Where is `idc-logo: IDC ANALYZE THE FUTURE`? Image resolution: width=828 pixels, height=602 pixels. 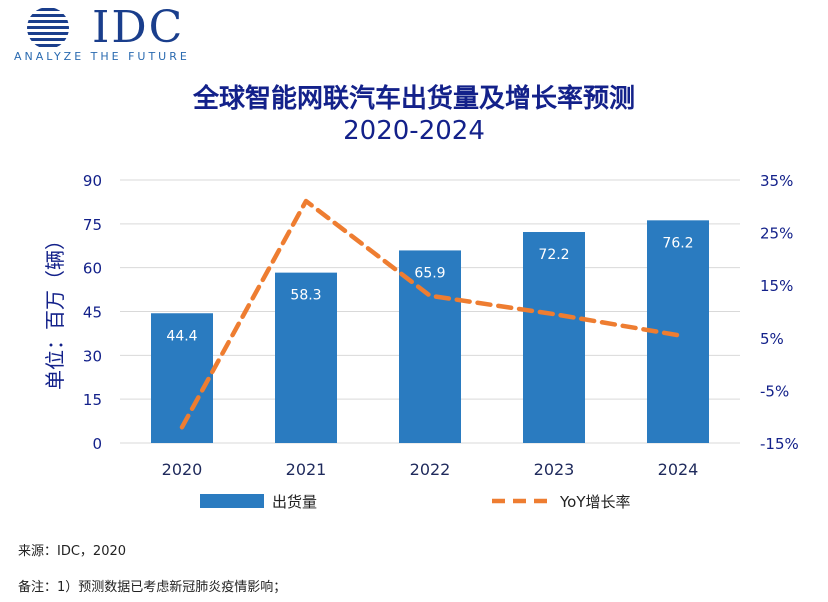
idc-logo: IDC ANALYZE THE FUTURE is located at coordinates (102, 34).